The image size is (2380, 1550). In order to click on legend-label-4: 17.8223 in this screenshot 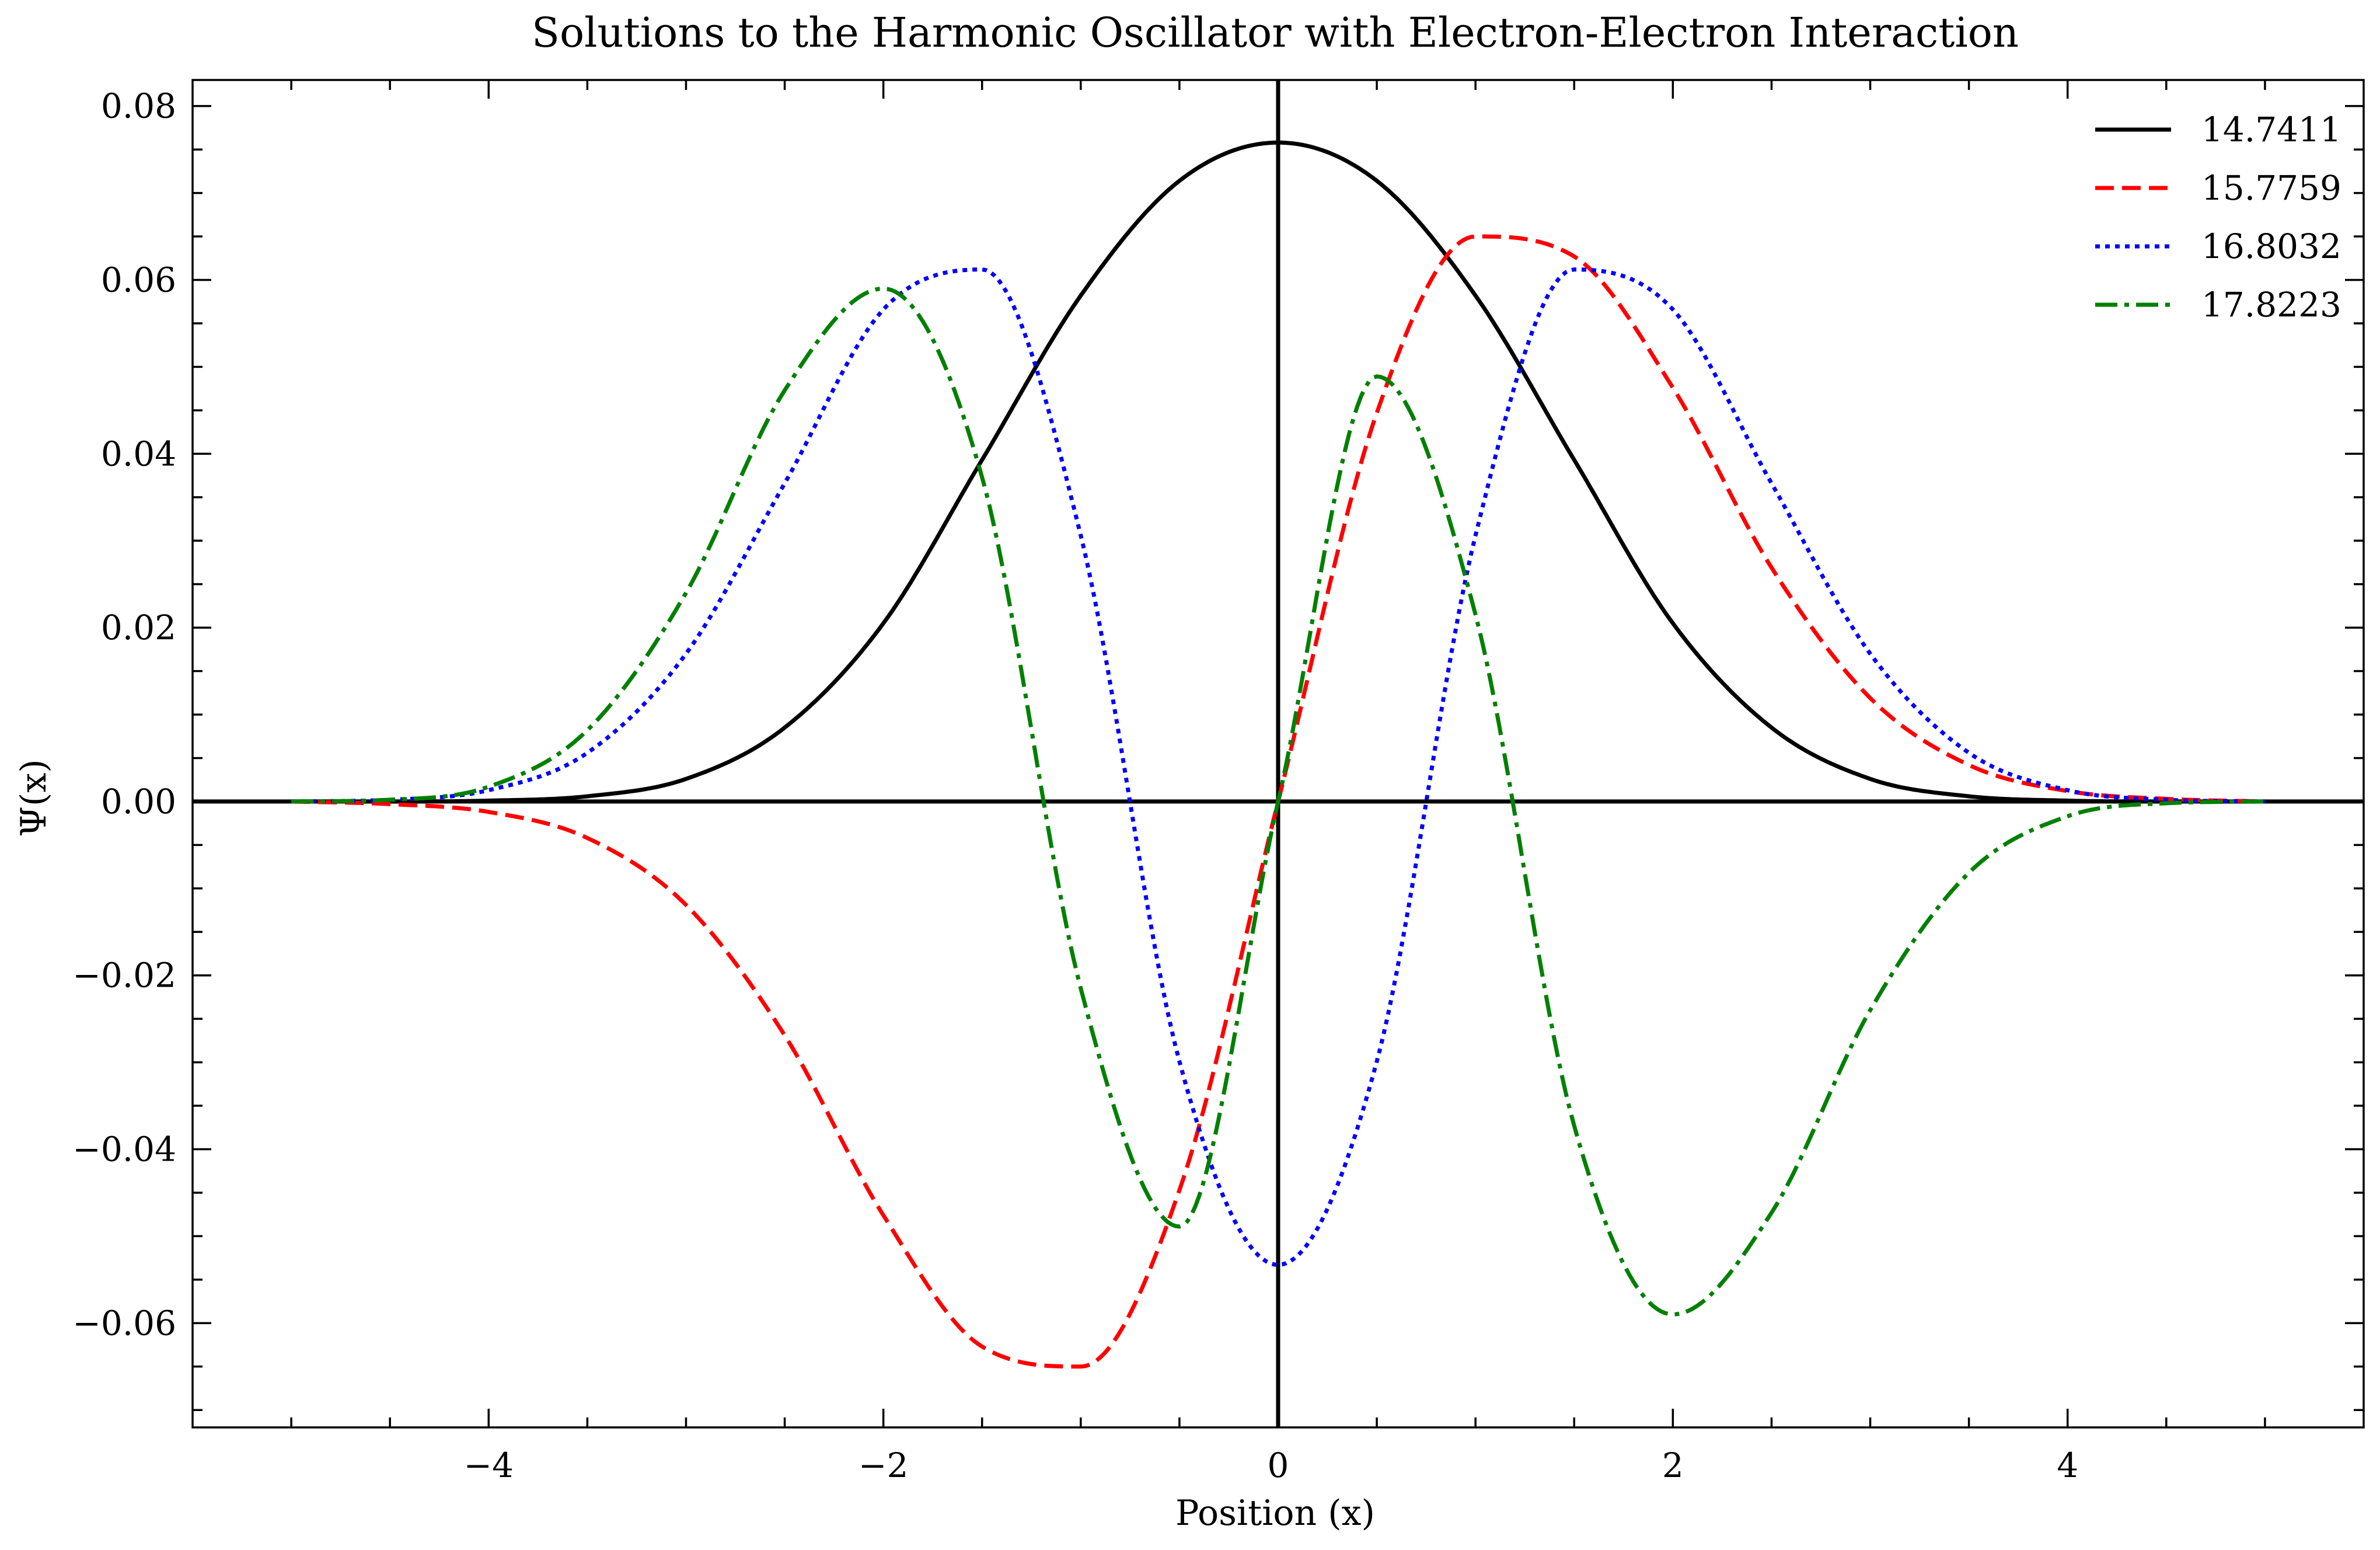, I will do `click(2271, 305)`.